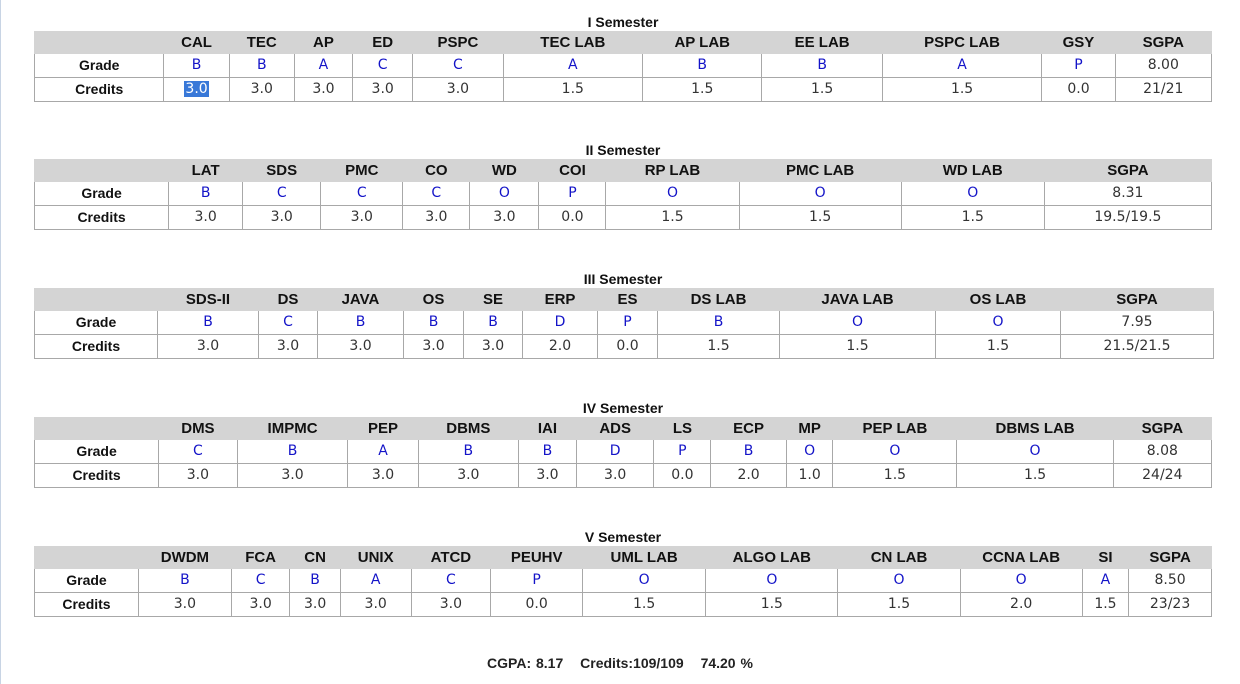  I want to click on subject-header: FCA, so click(260, 557).